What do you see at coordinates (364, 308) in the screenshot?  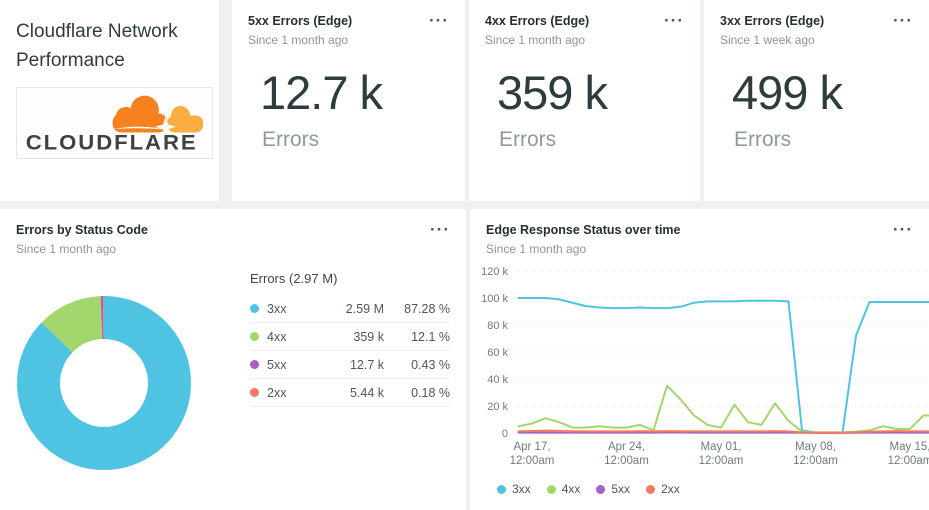 I see `series-value: 2.59 M` at bounding box center [364, 308].